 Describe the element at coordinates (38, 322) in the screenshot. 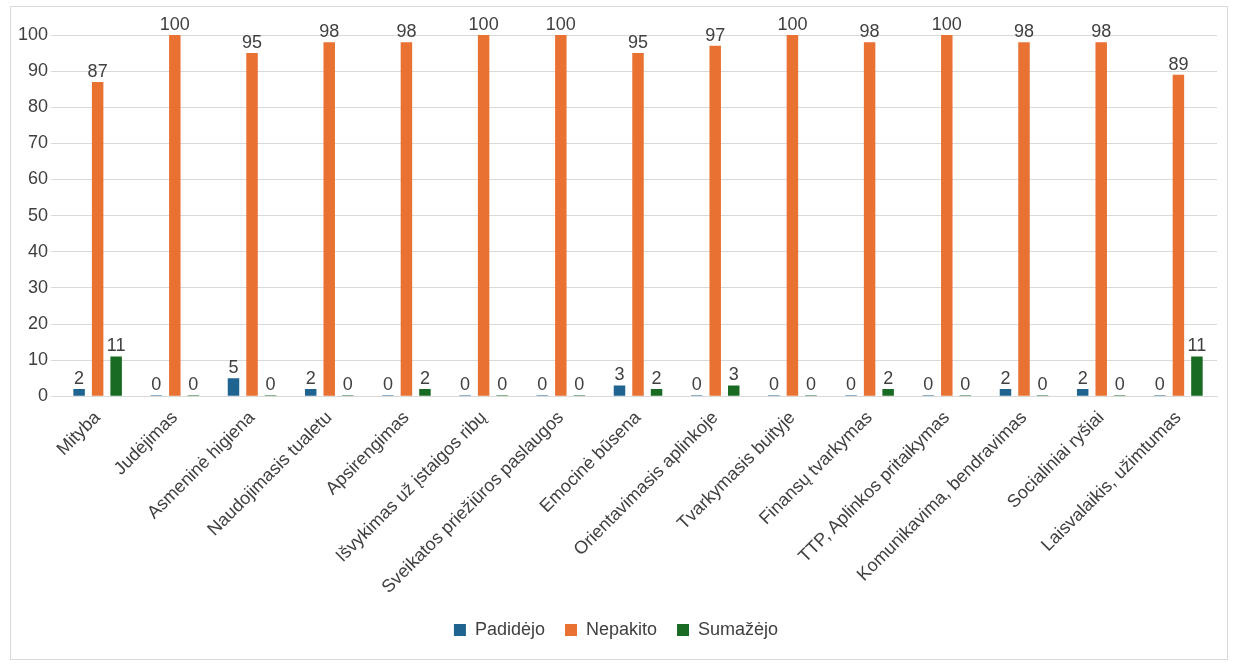

I see `y-tick-label: 20` at that location.